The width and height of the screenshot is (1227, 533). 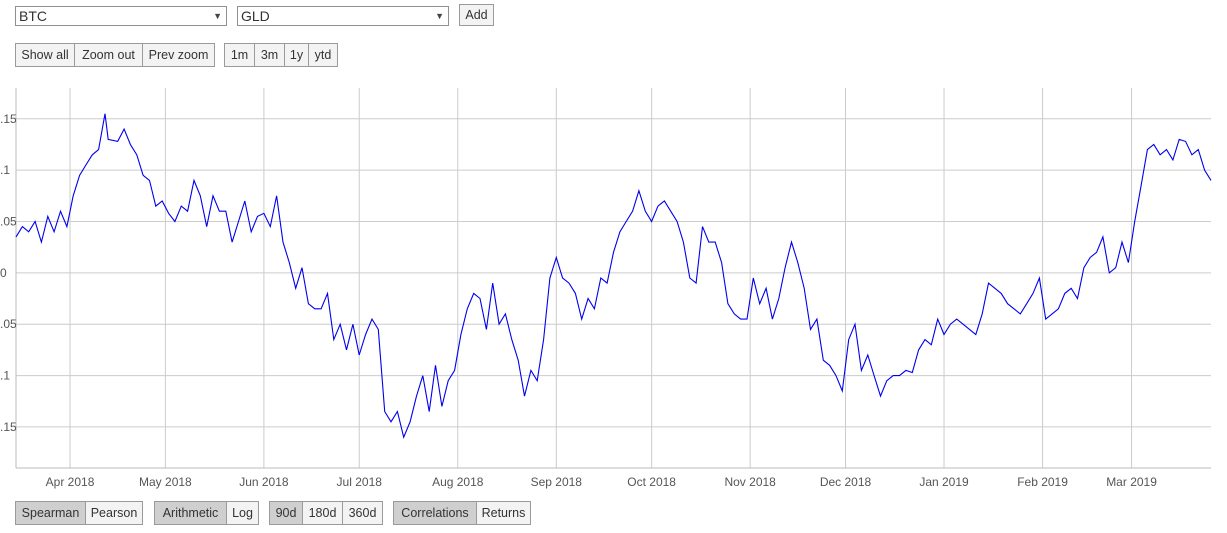 I want to click on window-180d-button: 180d, so click(x=323, y=513).